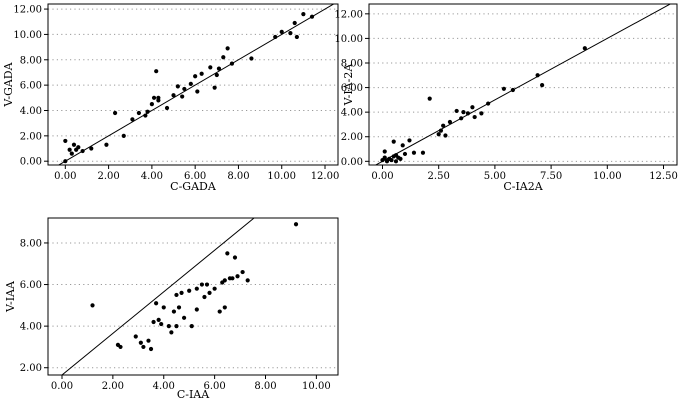 Image resolution: width=685 pixels, height=404 pixels. I want to click on y-axis-label: V-GADA, so click(8, 84).